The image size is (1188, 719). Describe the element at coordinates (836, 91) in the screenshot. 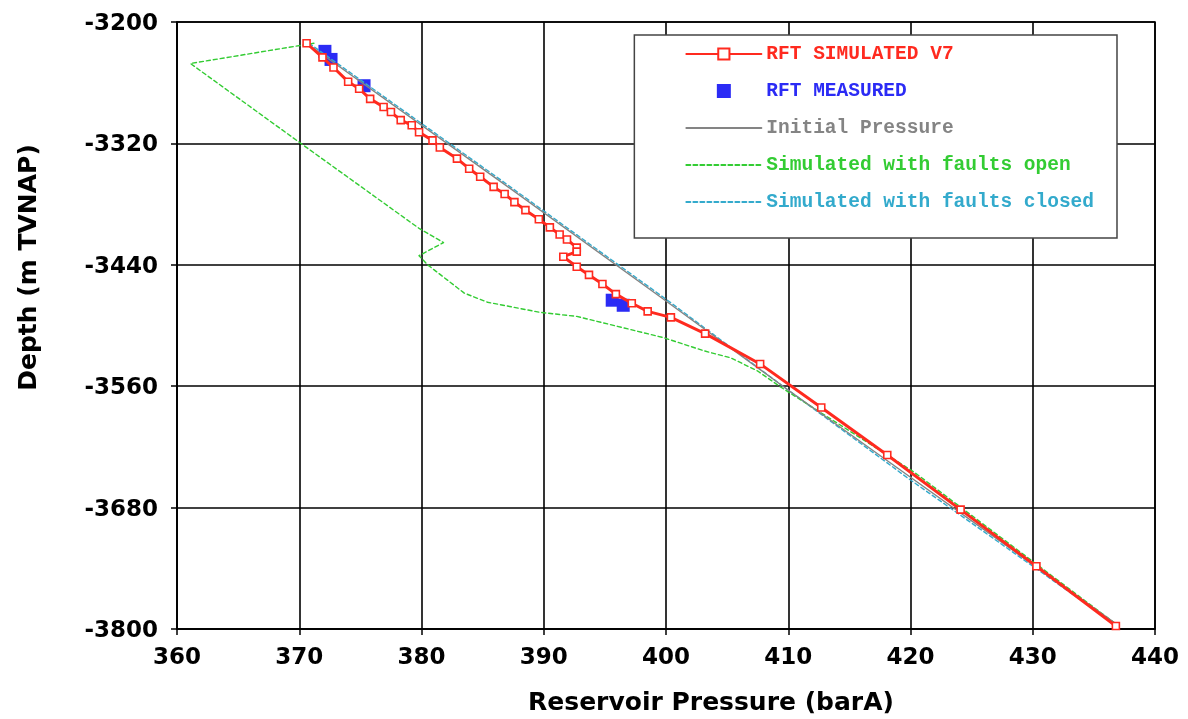

I see `legend-label: RFT MEASURED` at that location.